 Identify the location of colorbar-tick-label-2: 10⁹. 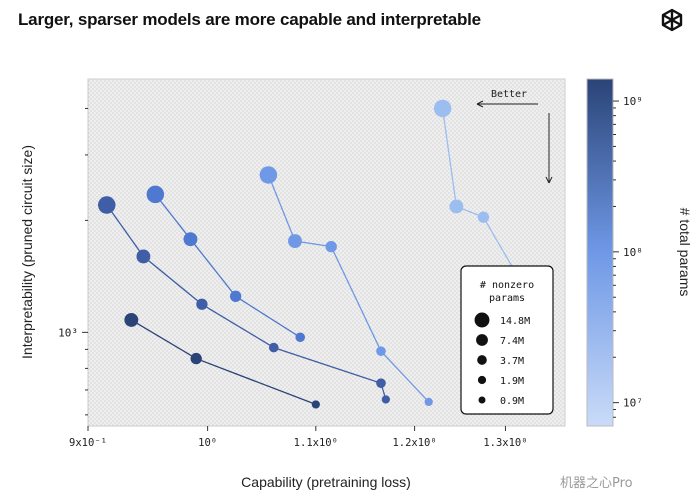
(633, 101).